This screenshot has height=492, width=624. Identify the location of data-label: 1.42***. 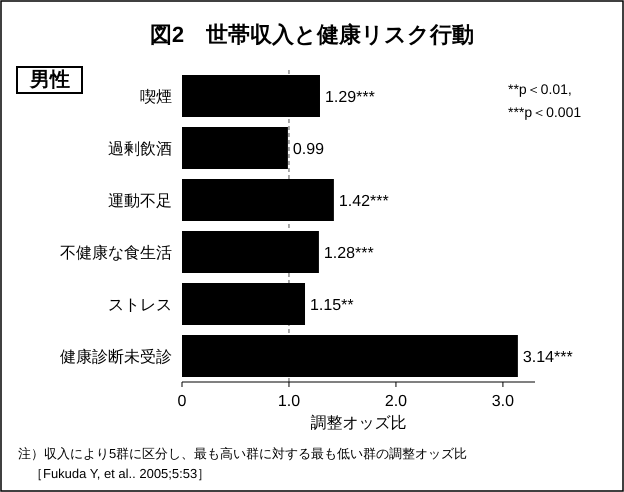
(363, 201).